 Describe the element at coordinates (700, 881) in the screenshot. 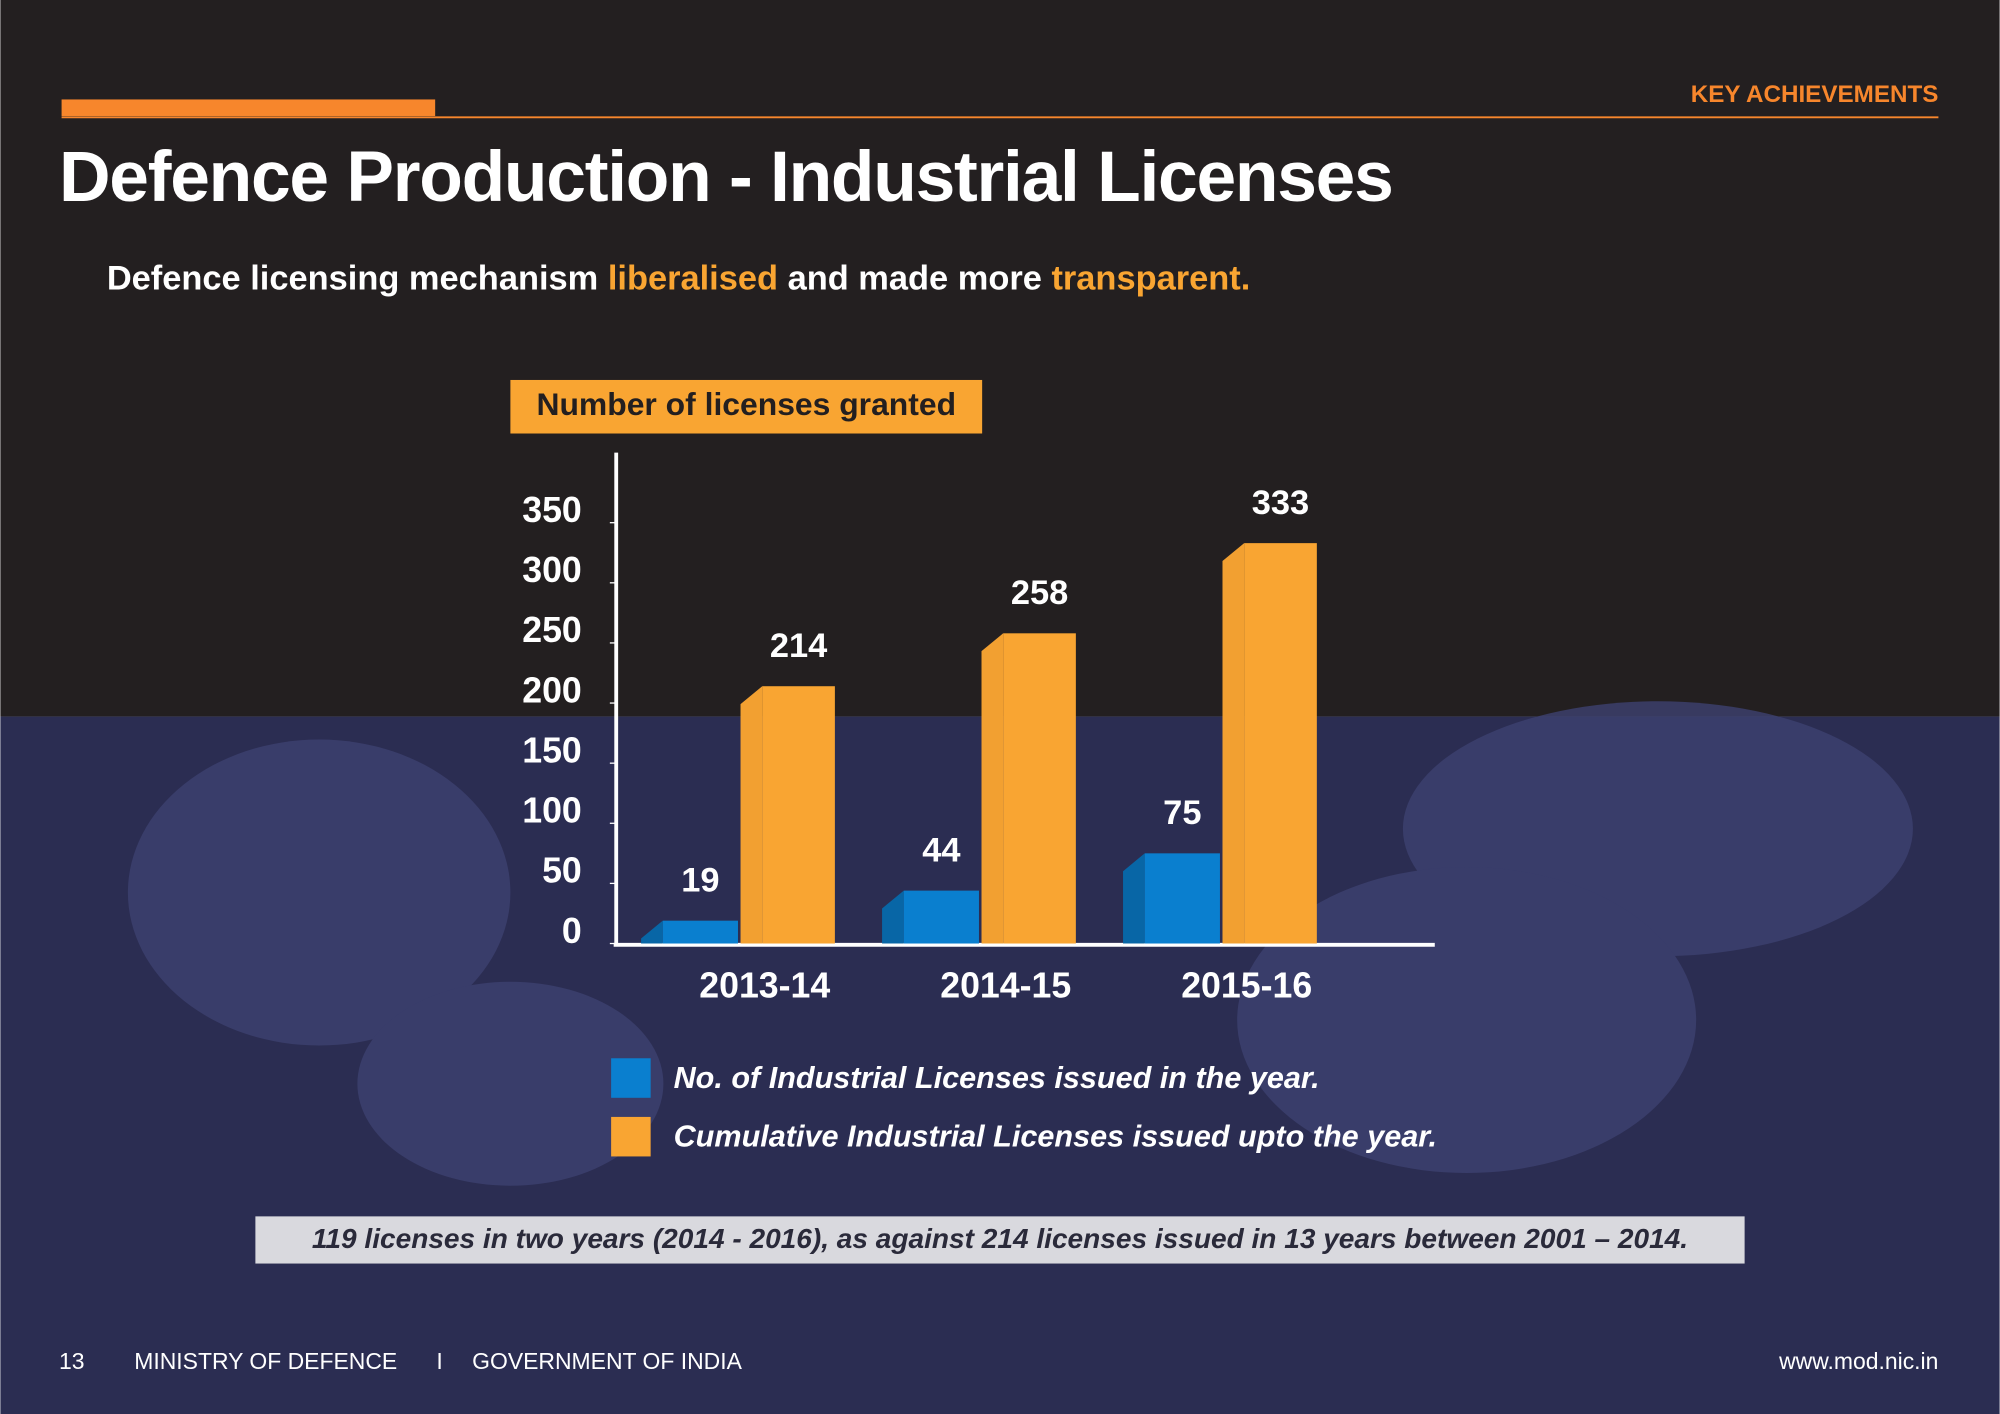

I see `value-label: 19` at that location.